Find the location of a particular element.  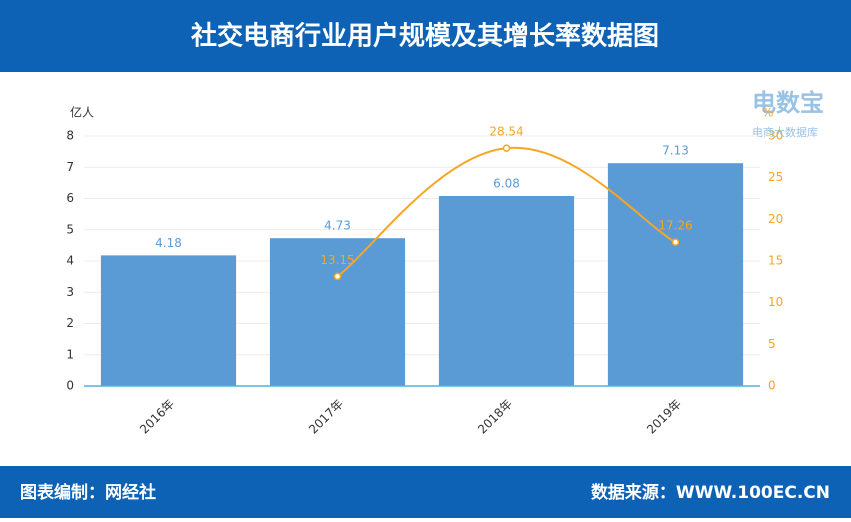

y-tick-label: 6 is located at coordinates (70, 198).